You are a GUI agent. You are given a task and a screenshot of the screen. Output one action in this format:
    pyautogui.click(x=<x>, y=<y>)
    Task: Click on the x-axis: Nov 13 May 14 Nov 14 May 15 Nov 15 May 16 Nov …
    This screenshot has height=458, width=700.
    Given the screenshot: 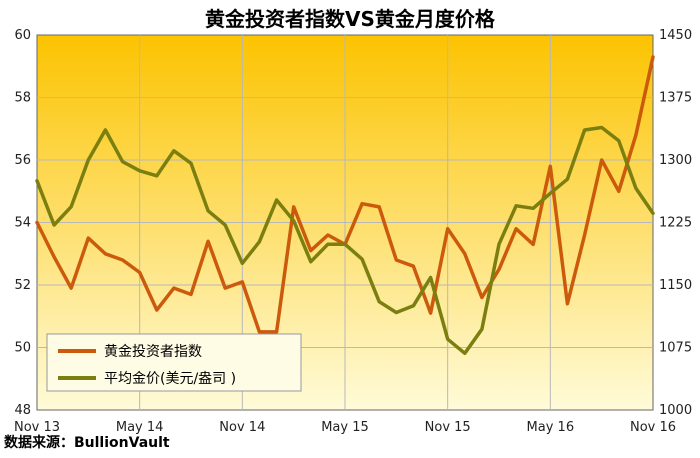 What is the action you would take?
    pyautogui.click(x=345, y=427)
    